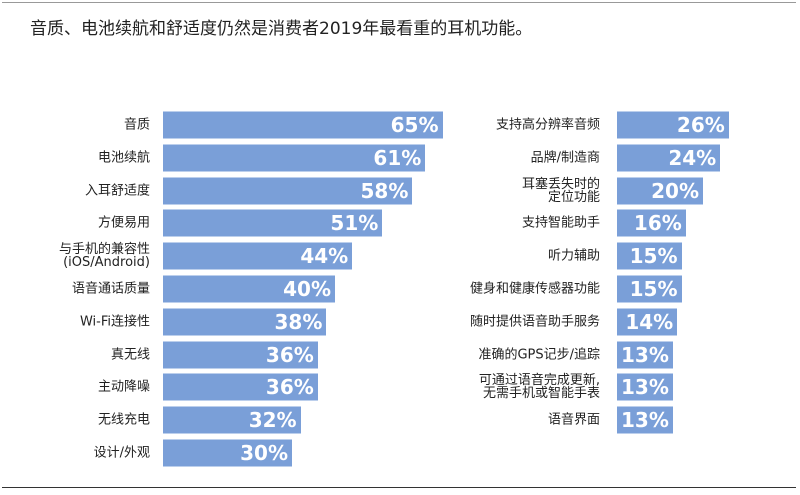  What do you see at coordinates (281, 29) in the screenshot?
I see `chart-title: 音质、电池续航和舒适度仍然是消费者2019年最看重的耳机功能。` at bounding box center [281, 29].